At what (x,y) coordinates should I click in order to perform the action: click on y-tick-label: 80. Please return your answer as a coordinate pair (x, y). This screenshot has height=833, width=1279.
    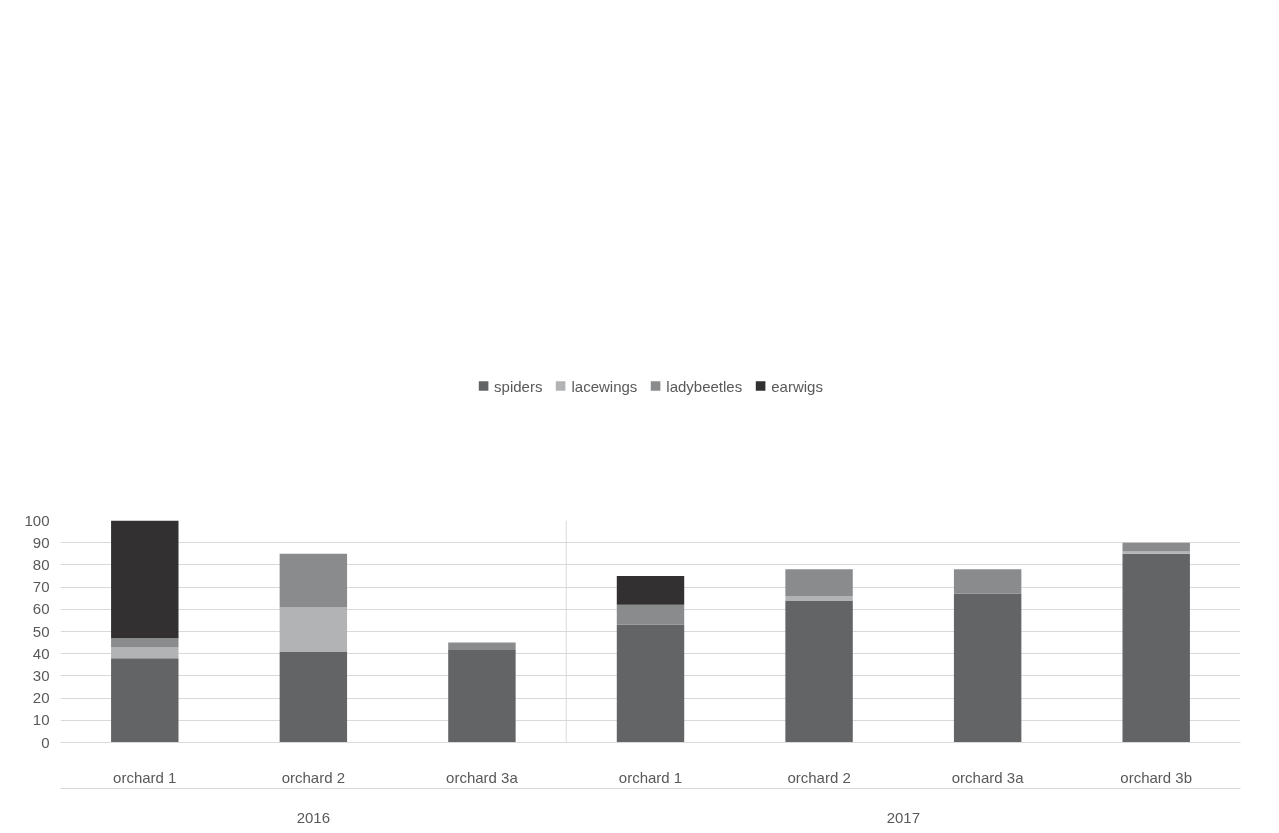
    Looking at the image, I should click on (41, 564).